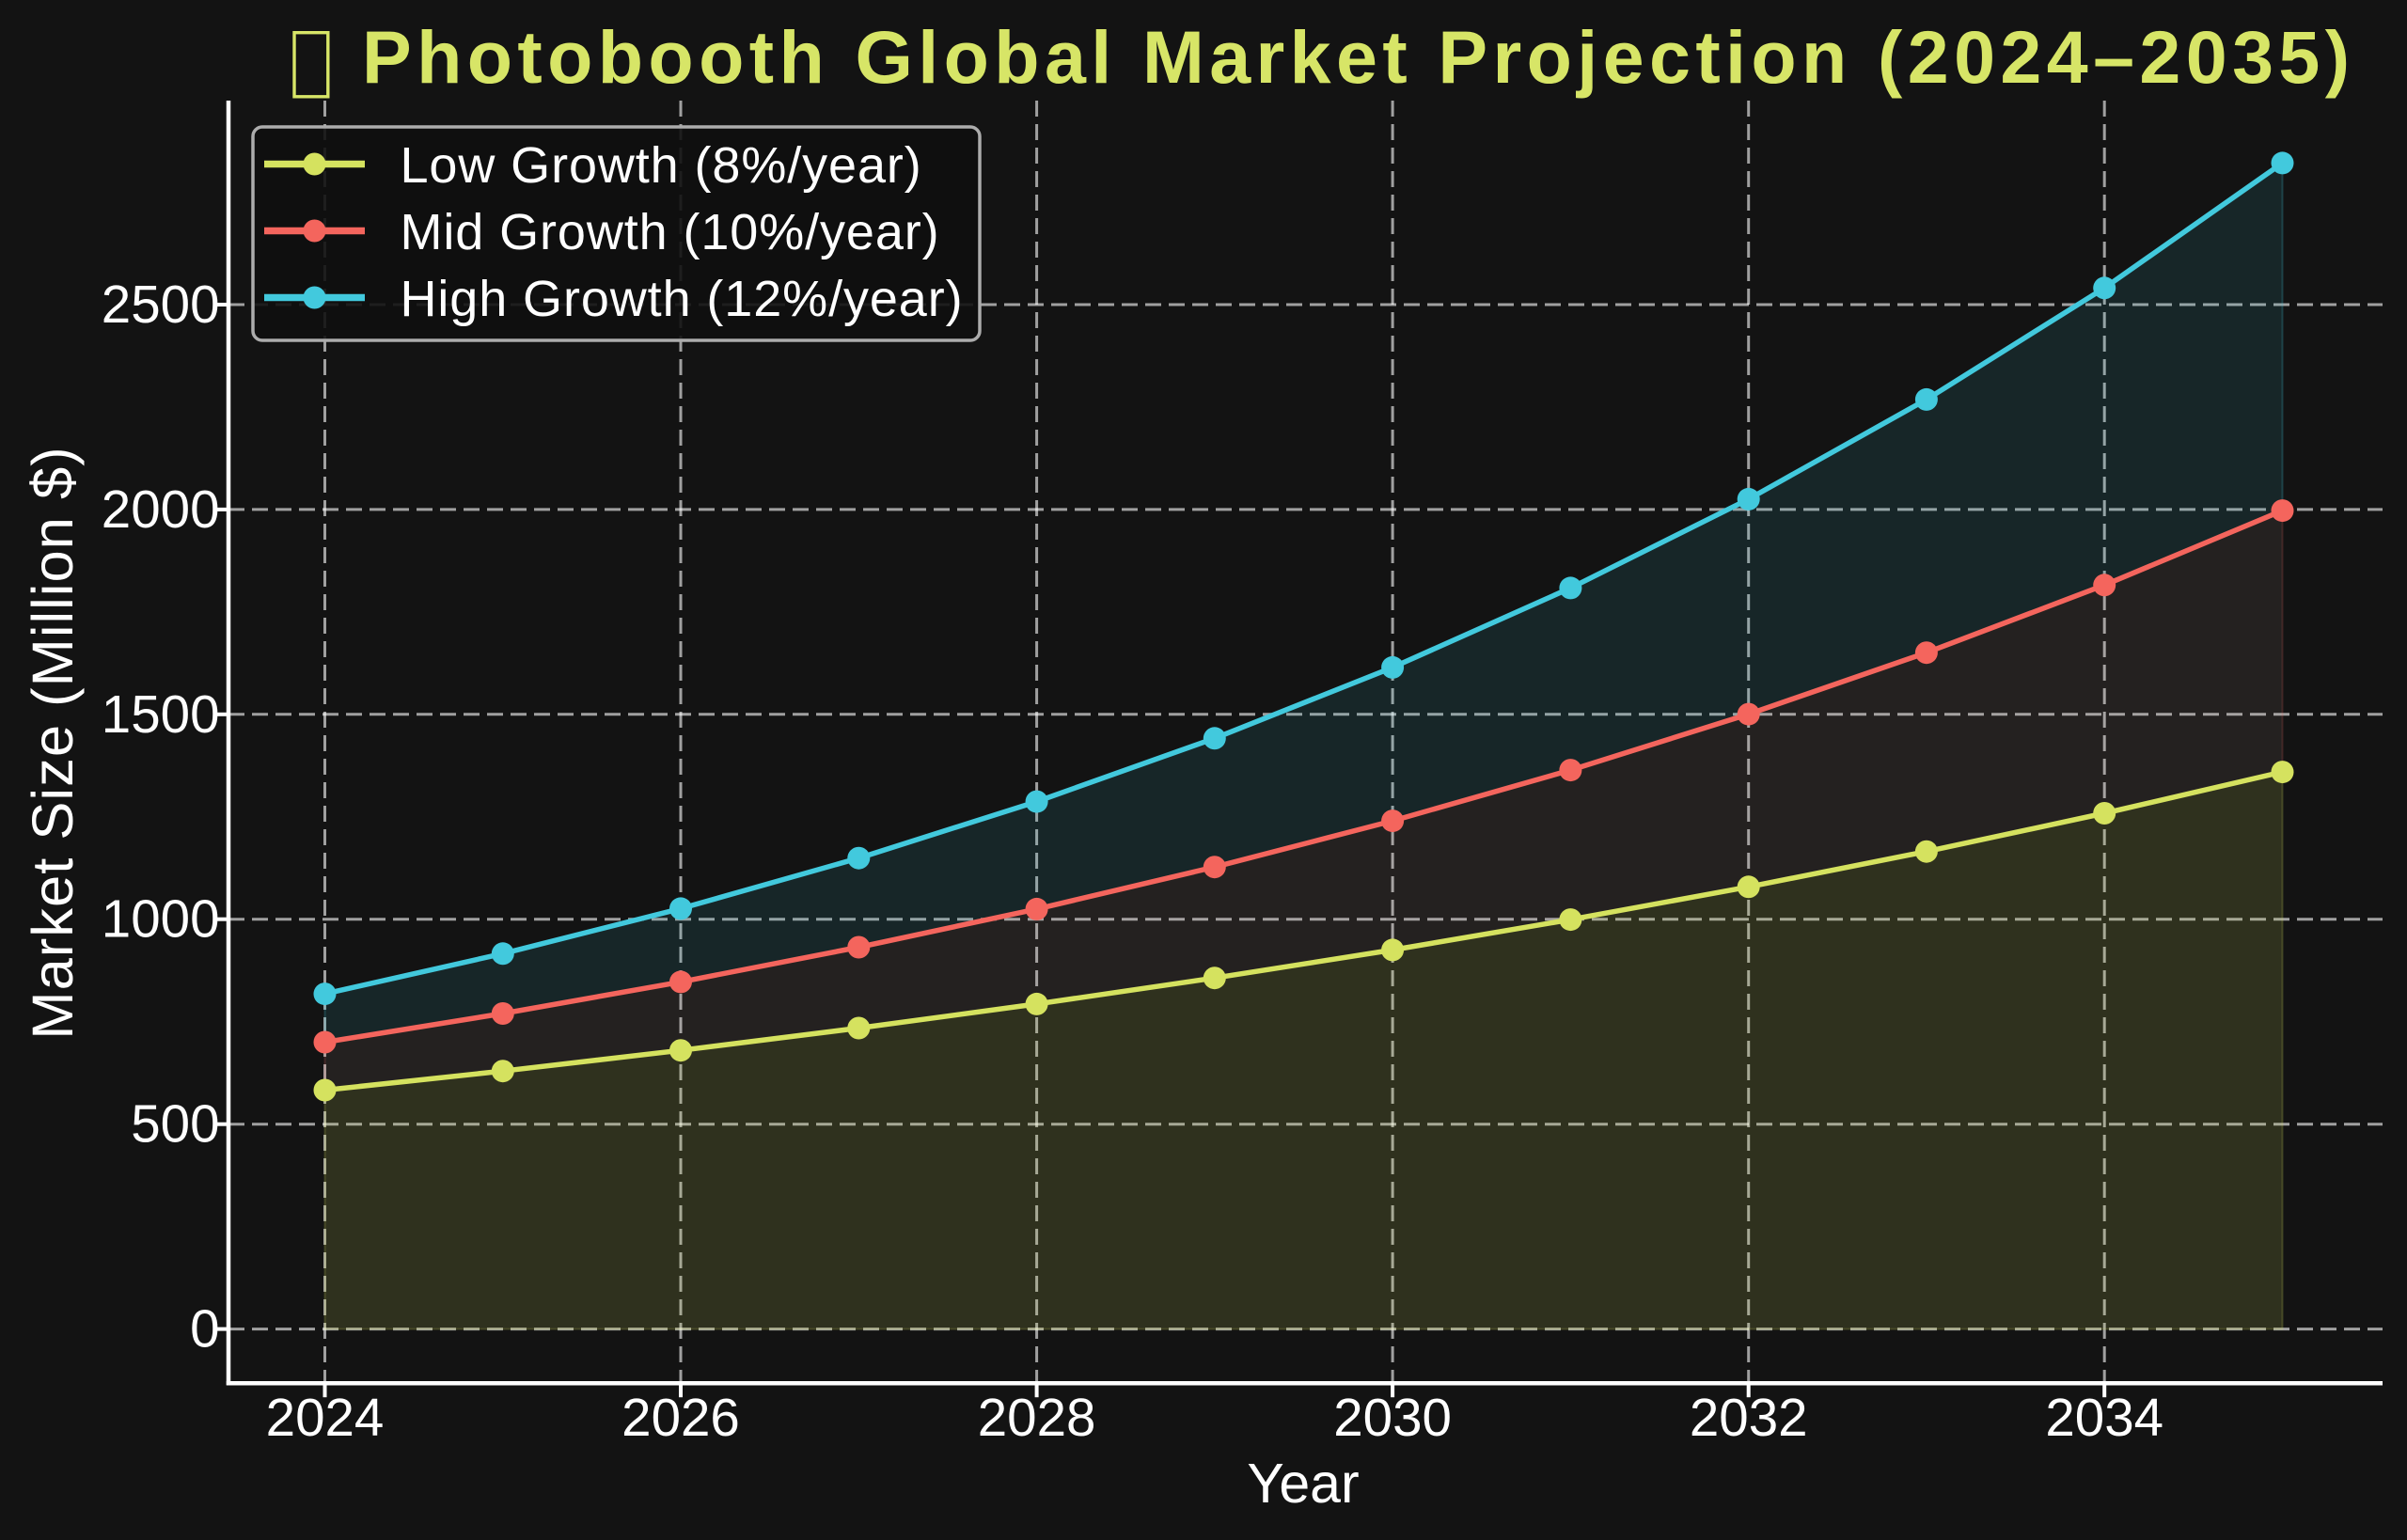 The height and width of the screenshot is (1540, 2407). Describe the element at coordinates (1037, 1417) in the screenshot. I see `svg-text: 2028` at that location.